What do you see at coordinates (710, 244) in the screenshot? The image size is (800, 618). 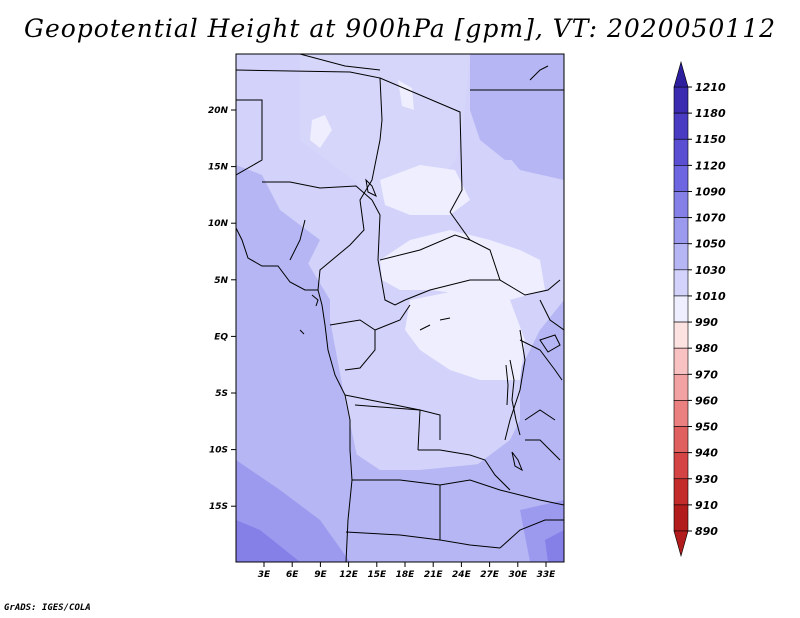 I see `colorbar-label: 1050` at bounding box center [710, 244].